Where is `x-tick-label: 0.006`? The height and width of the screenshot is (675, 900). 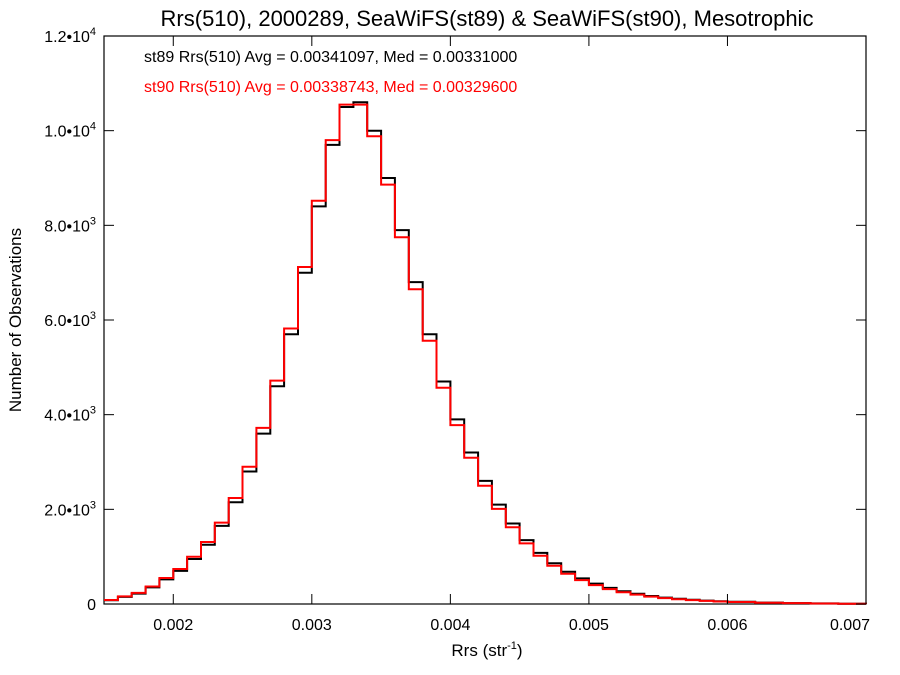
x-tick-label: 0.006 is located at coordinates (727, 625).